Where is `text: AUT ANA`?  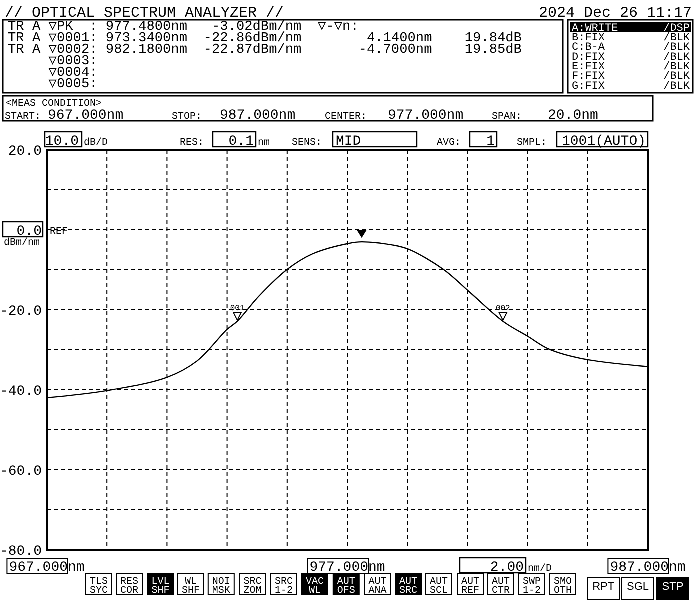 text: AUT ANA is located at coordinates (377, 587).